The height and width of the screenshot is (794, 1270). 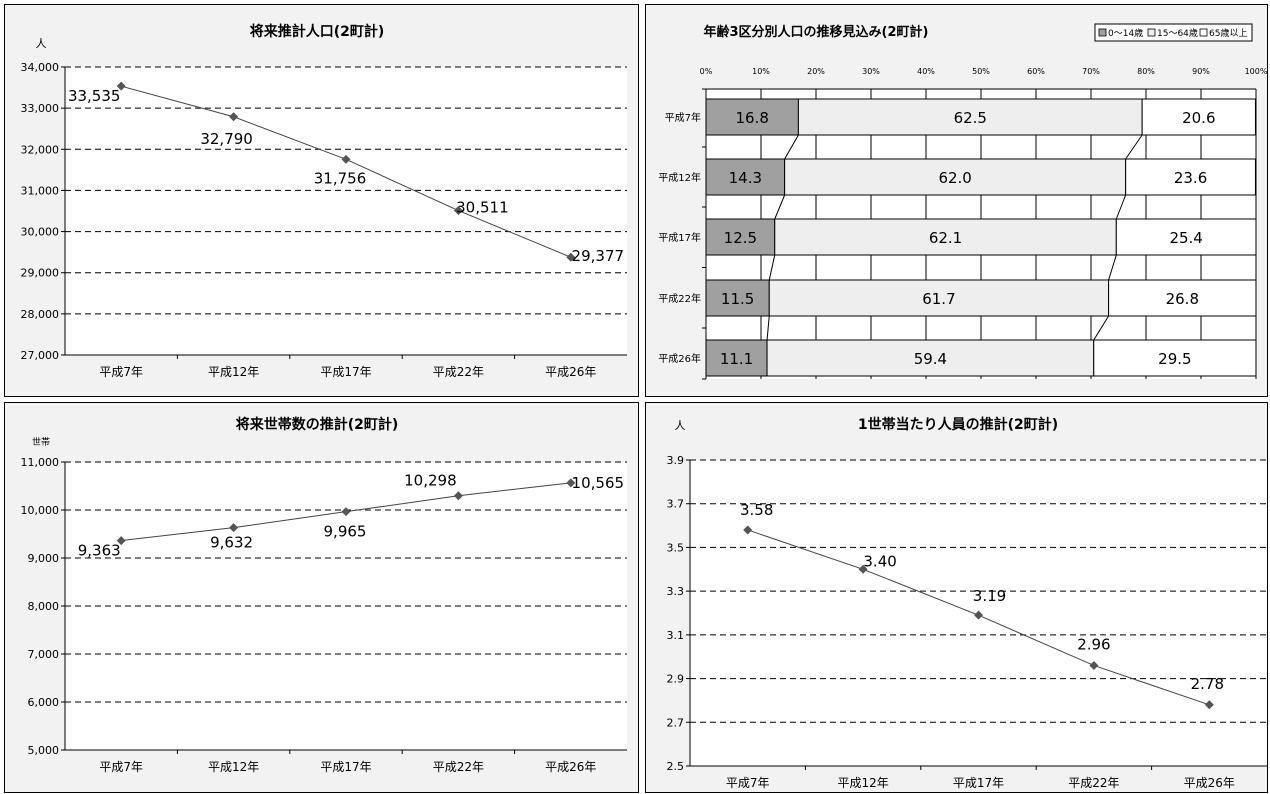 I want to click on y-tick-label: 32,000, so click(x=40, y=149).